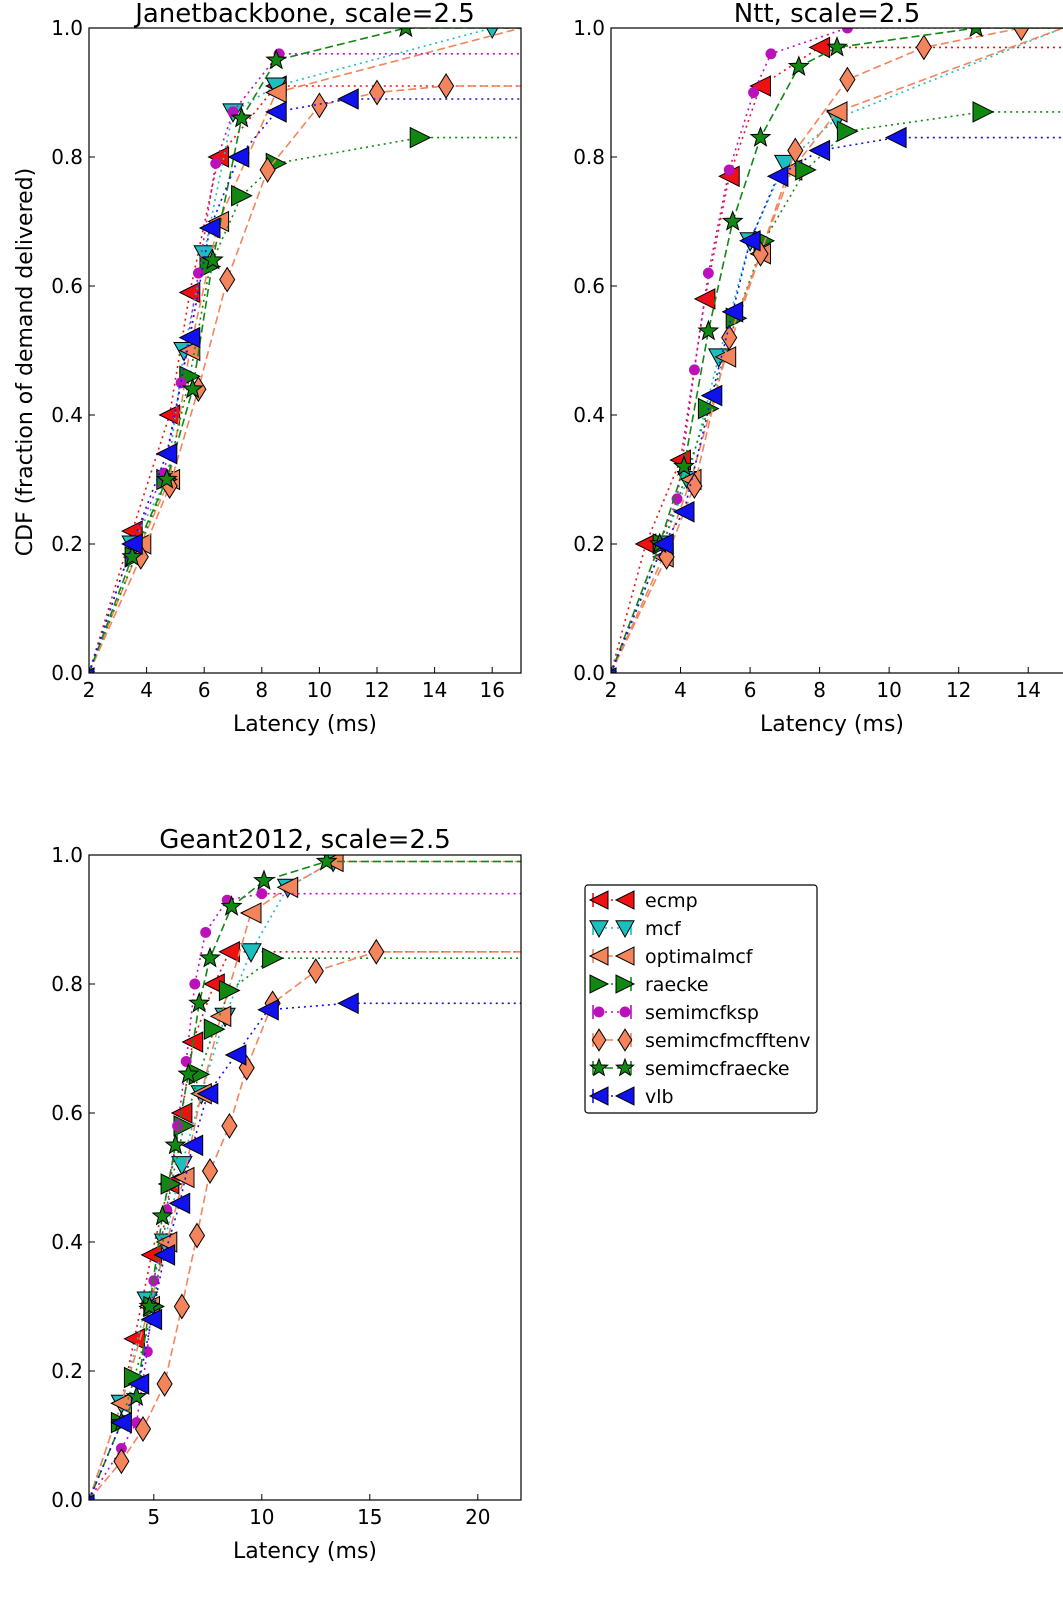 This screenshot has height=1604, width=1063. Describe the element at coordinates (659, 1097) in the screenshot. I see `legend-label: vlb` at that location.